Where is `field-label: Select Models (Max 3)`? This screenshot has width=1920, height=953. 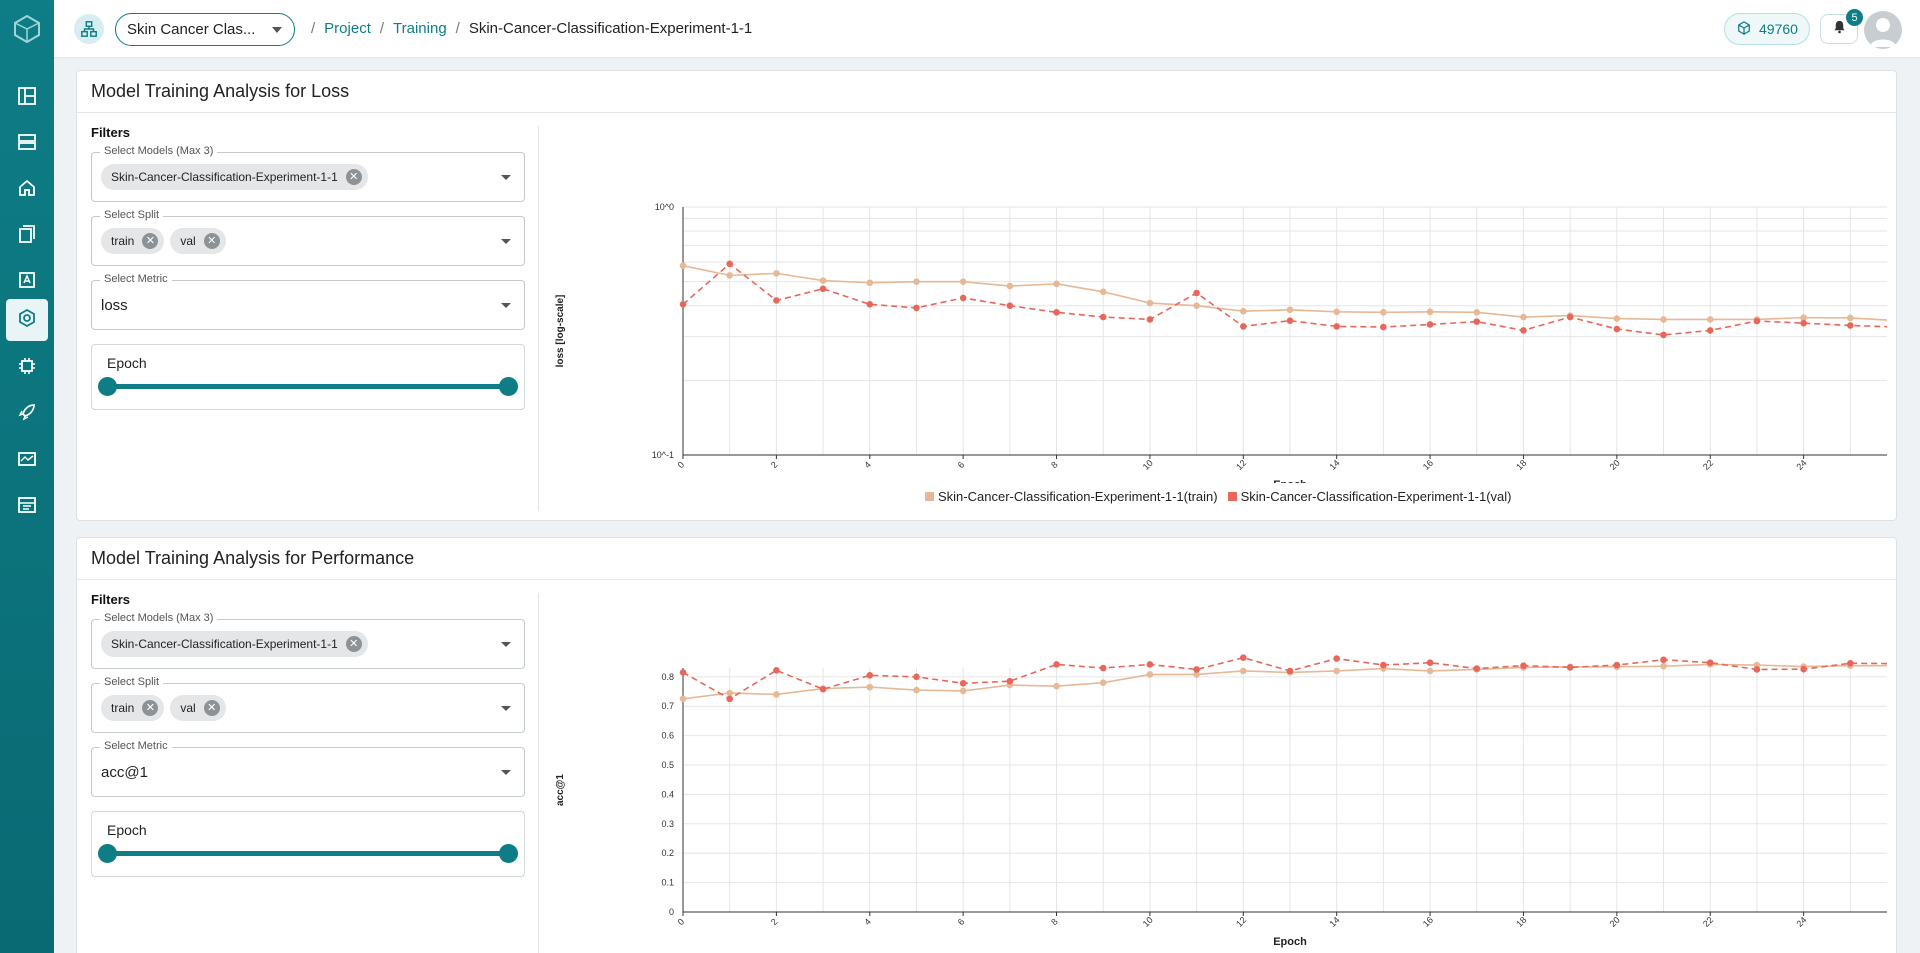
field-label: Select Models (Max 3) is located at coordinates (159, 151).